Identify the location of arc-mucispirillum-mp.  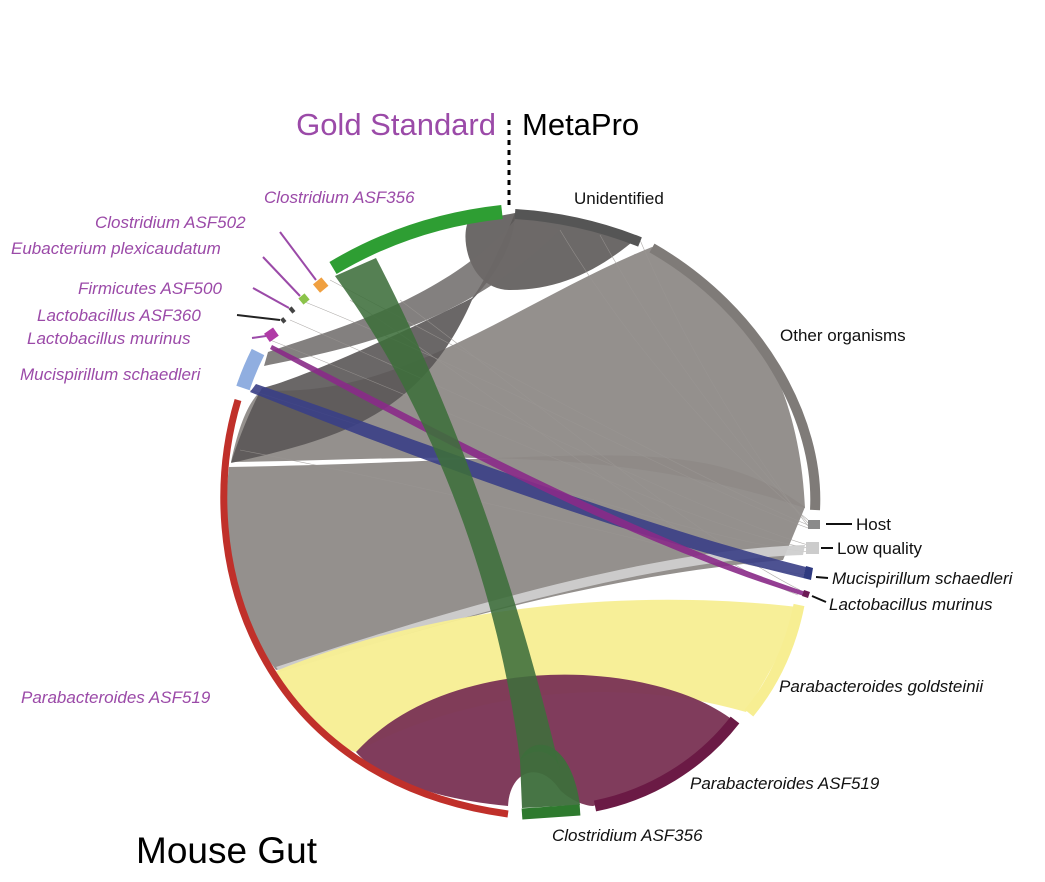
(808, 573).